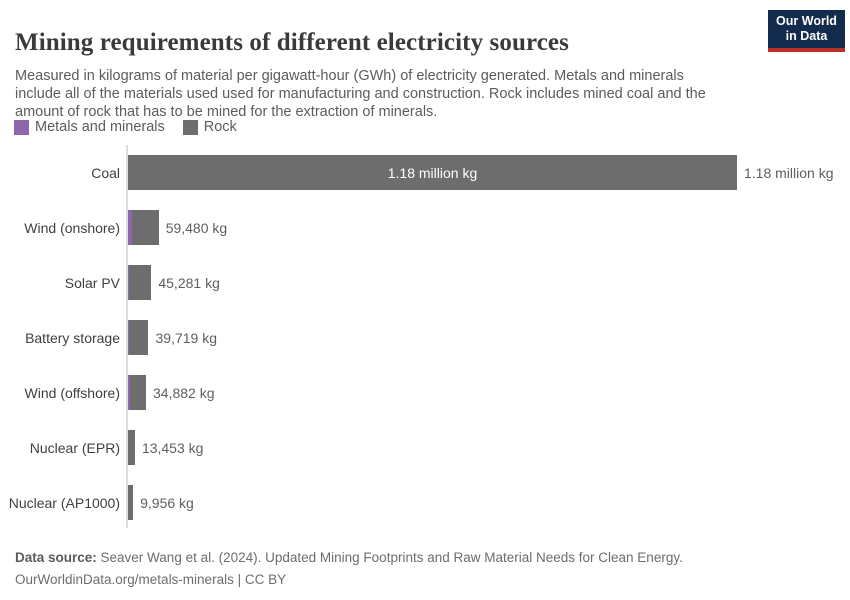 This screenshot has width=850, height=600. What do you see at coordinates (425, 282) in the screenshot?
I see `chart-row: Solar PV 45,281 kg` at bounding box center [425, 282].